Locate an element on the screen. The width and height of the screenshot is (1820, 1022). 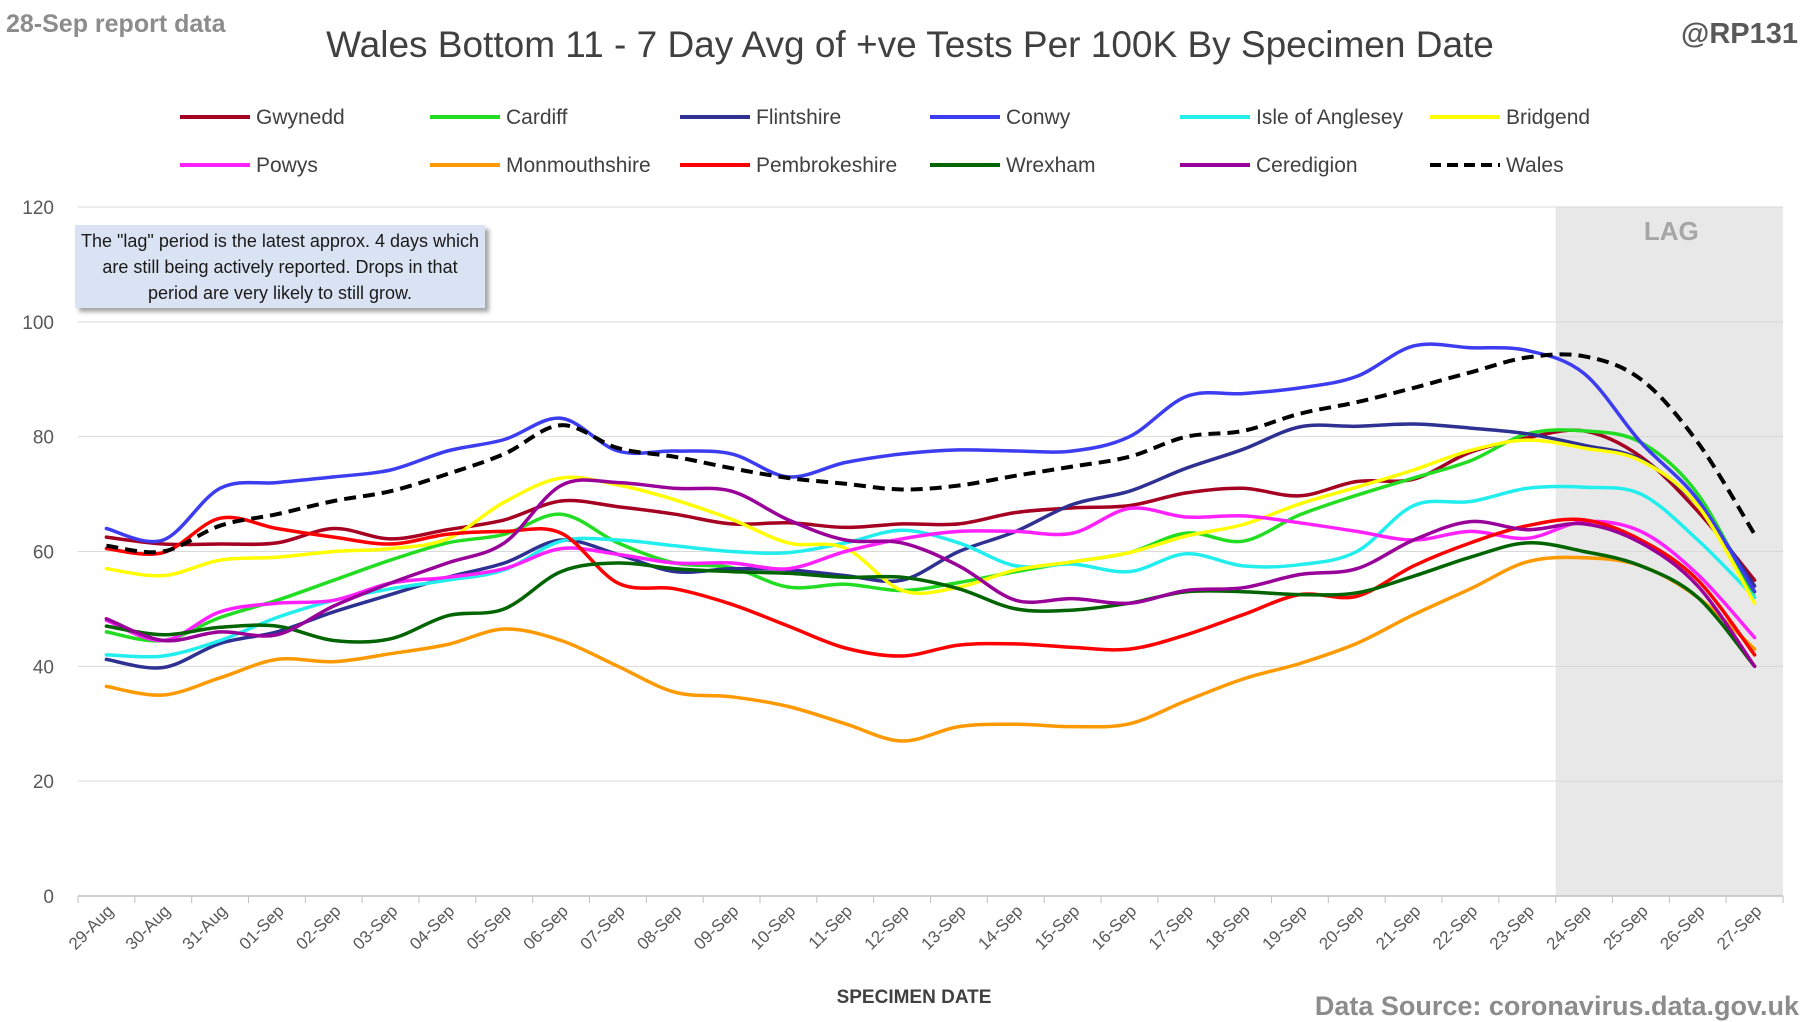
legend-item-ceredigion: Ceredigion is located at coordinates (1269, 165).